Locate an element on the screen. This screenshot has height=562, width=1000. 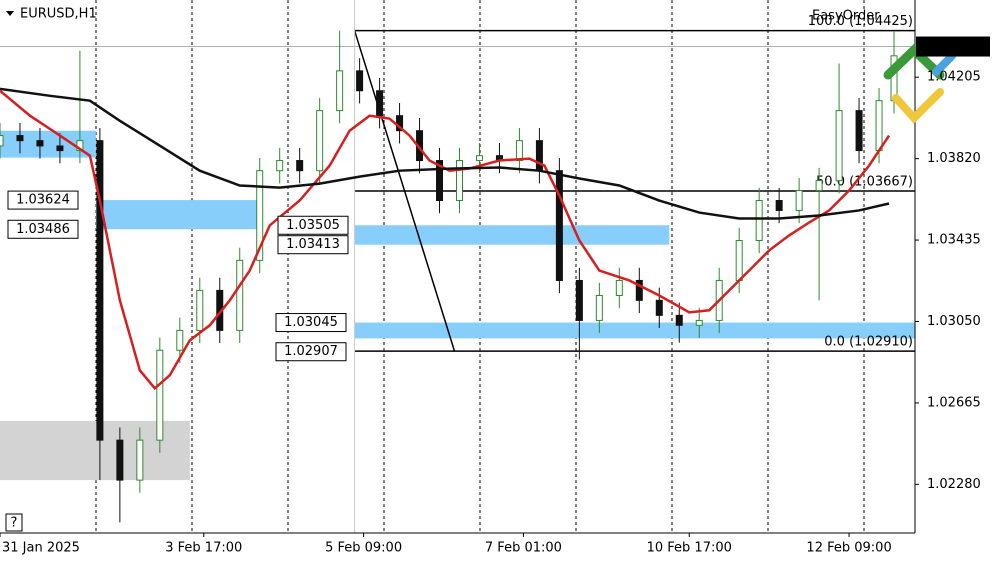
price-label: 1.03505 is located at coordinates (313, 225).